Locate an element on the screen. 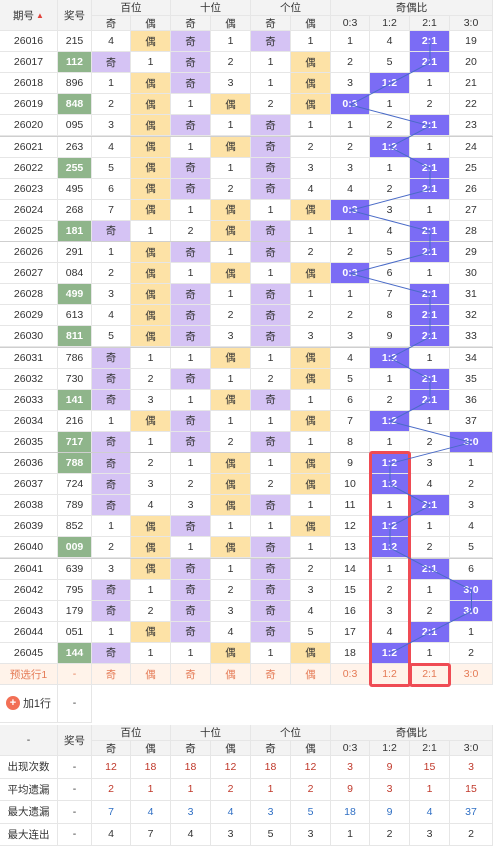  header-ratio-2: 2:1 is located at coordinates (430, 23).